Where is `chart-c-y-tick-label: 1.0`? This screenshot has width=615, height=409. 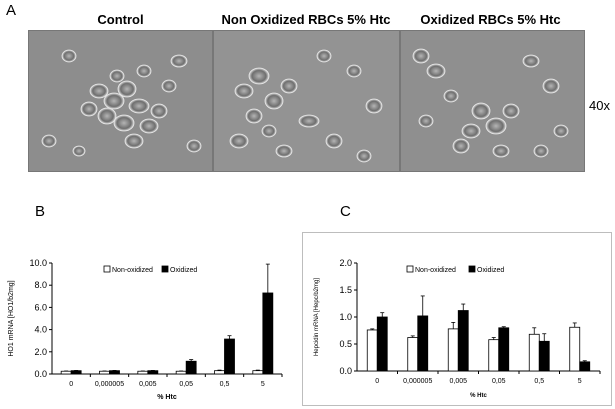 chart-c-y-tick-label: 1.0 is located at coordinates (345, 317).